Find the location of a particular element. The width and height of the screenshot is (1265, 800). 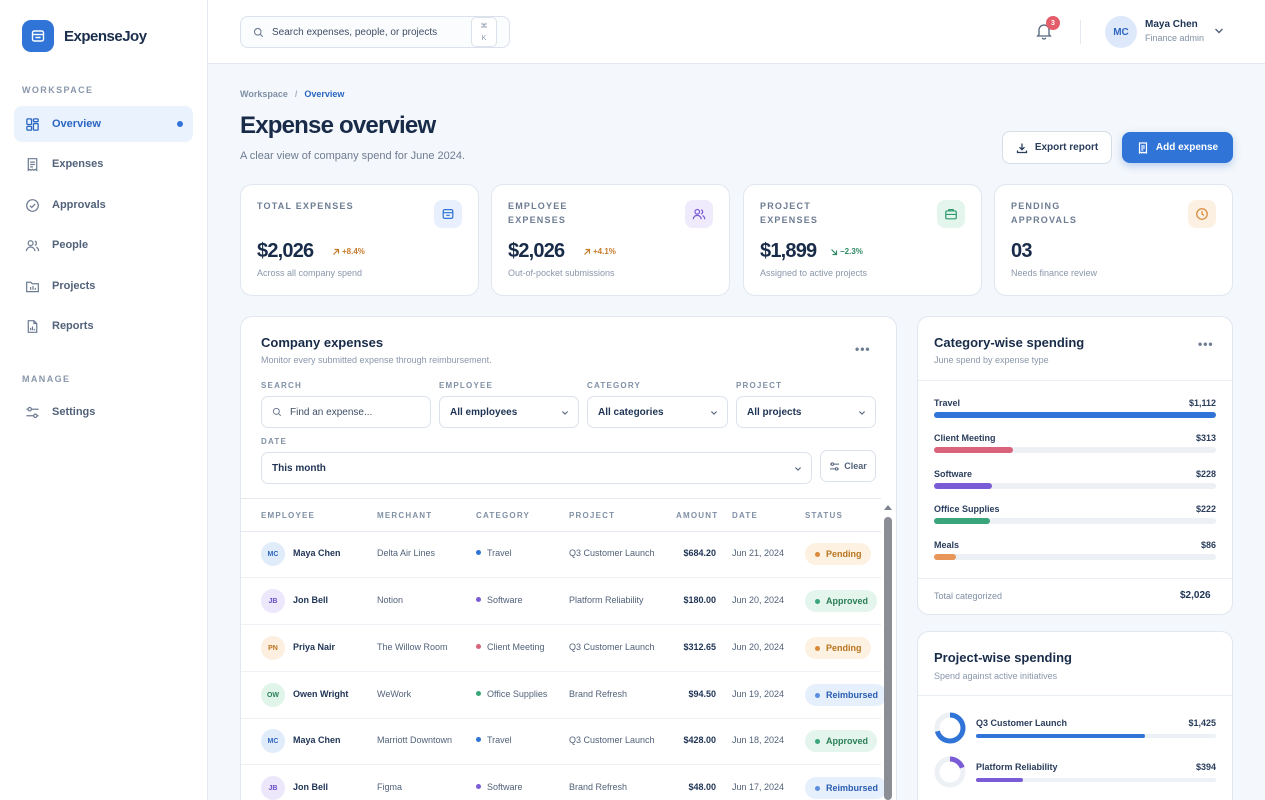

breadcrumb-workspace: Workspace is located at coordinates (264, 94).